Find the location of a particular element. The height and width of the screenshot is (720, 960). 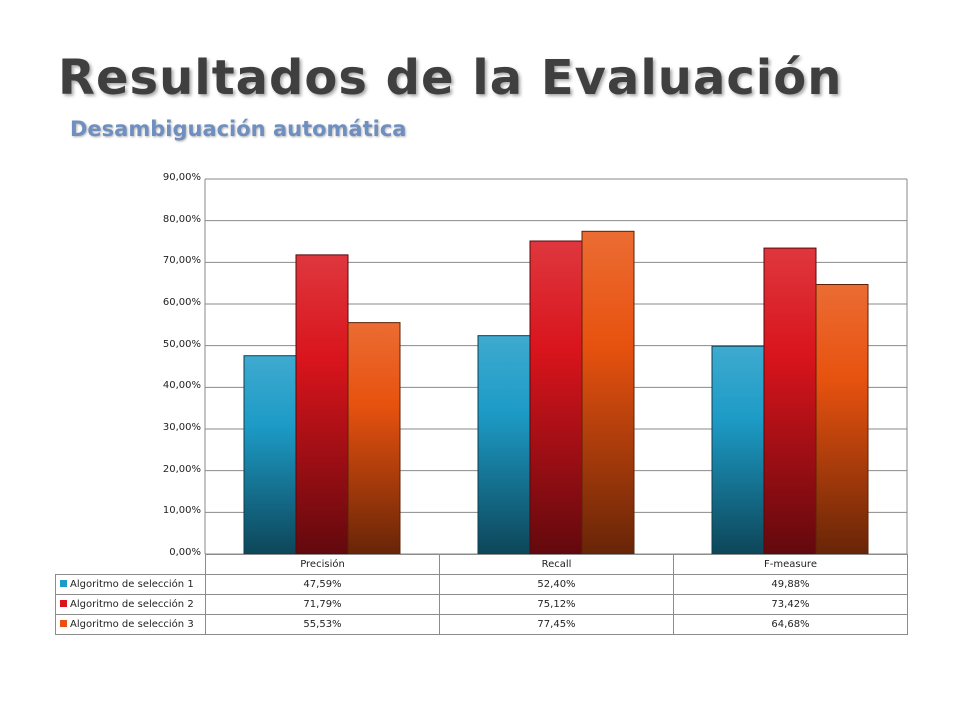

series-name: Algoritmo de selección 1 is located at coordinates (132, 584).